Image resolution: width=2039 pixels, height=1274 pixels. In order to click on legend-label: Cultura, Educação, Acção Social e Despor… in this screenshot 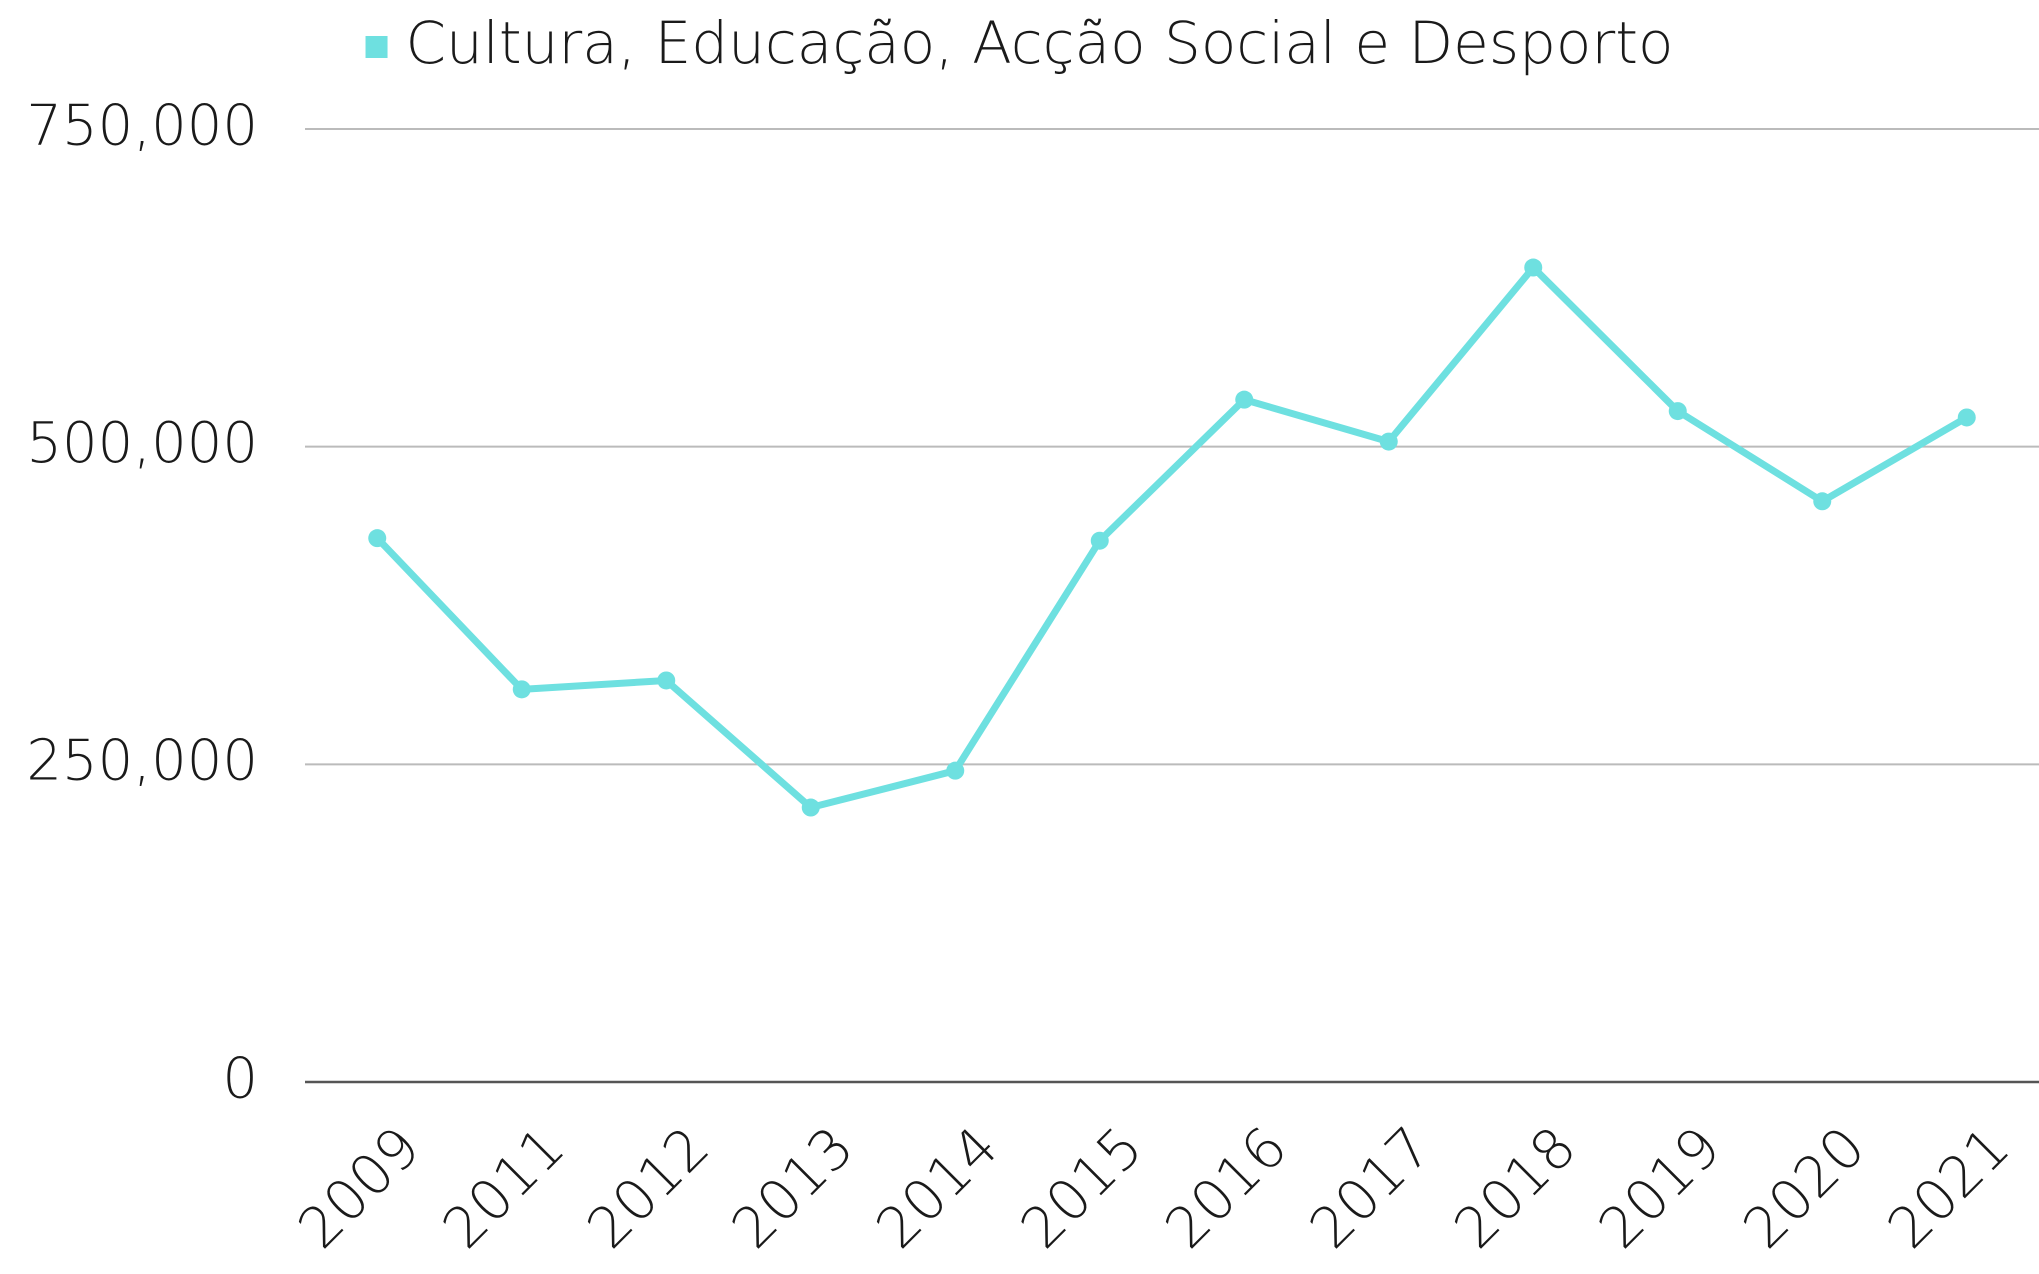, I will do `click(1040, 43)`.